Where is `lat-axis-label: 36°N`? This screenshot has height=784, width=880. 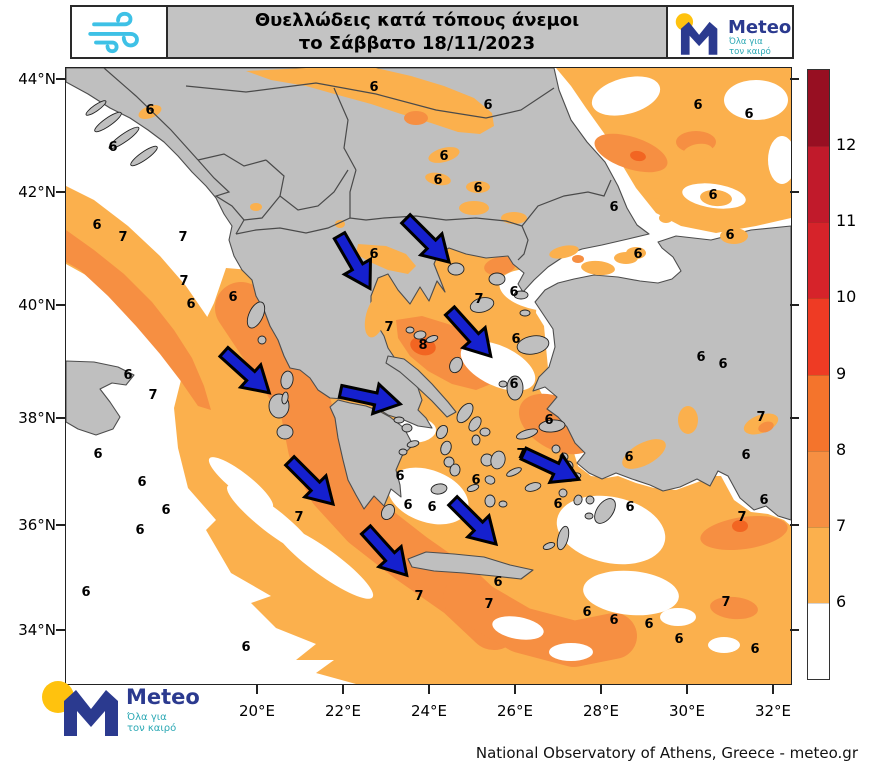 lat-axis-label: 36°N is located at coordinates (37, 525).